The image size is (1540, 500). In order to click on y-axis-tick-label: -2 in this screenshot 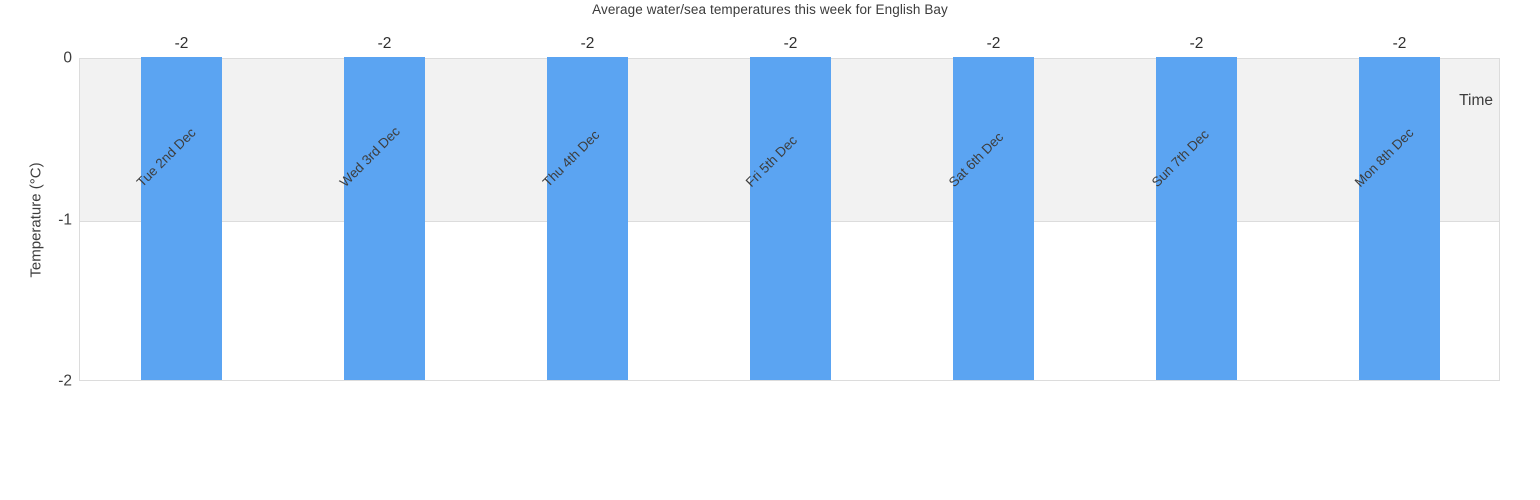, I will do `click(65, 381)`.